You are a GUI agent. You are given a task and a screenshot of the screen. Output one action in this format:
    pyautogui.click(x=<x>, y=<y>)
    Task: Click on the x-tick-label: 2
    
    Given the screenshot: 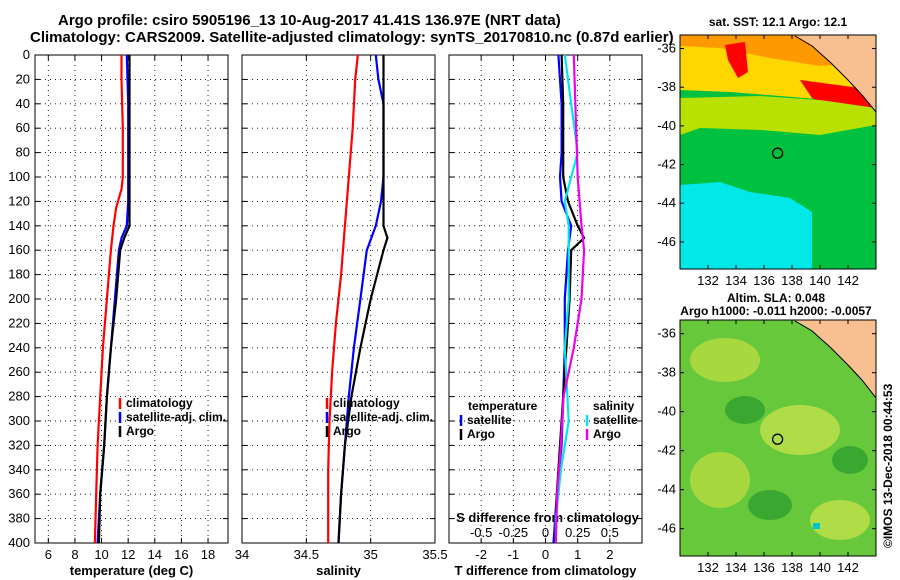 What is the action you would take?
    pyautogui.click(x=609, y=554)
    